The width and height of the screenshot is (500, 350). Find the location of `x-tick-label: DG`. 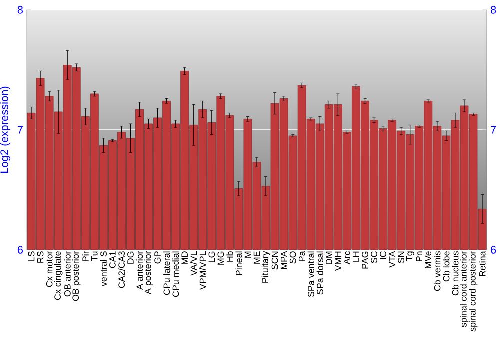

x-tick-label: DG is located at coordinates (131, 258).